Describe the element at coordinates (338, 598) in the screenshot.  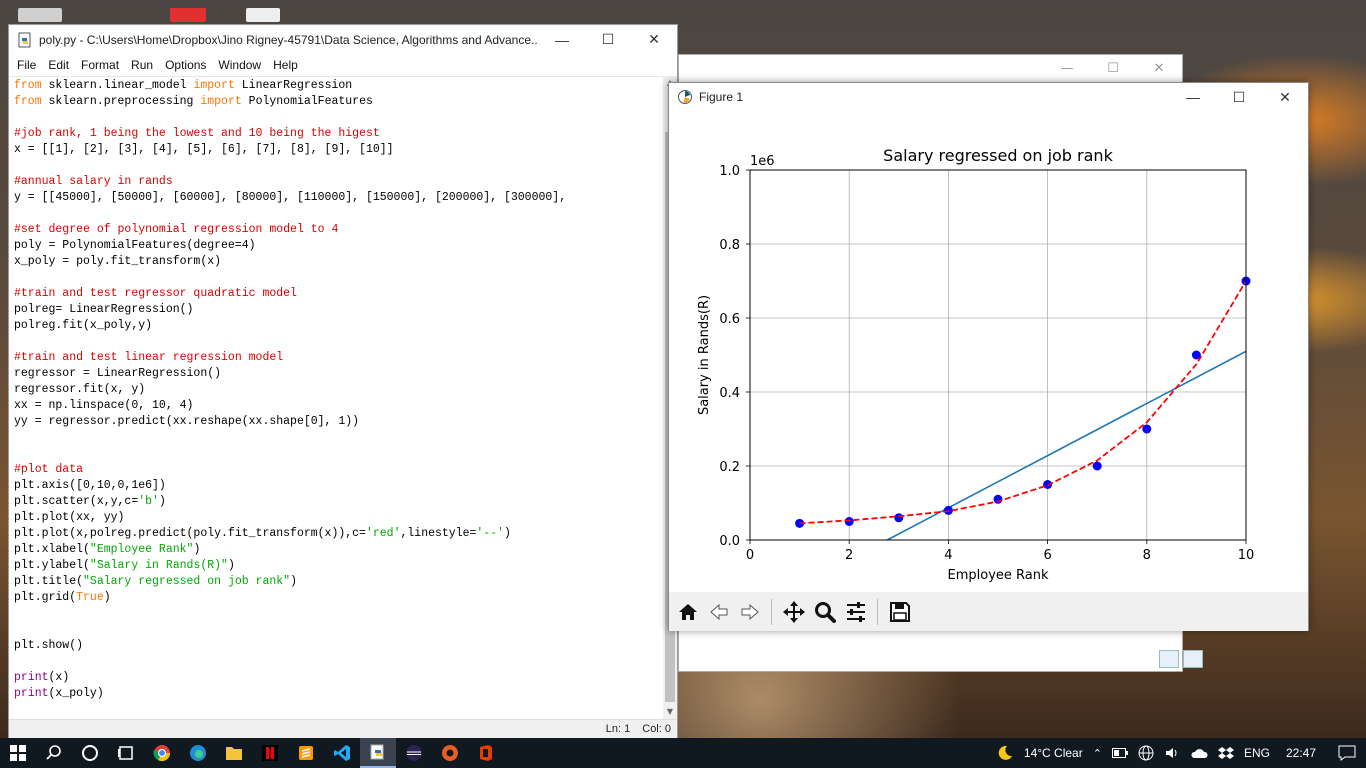
I see `code-line: plt.grid(True)` at that location.